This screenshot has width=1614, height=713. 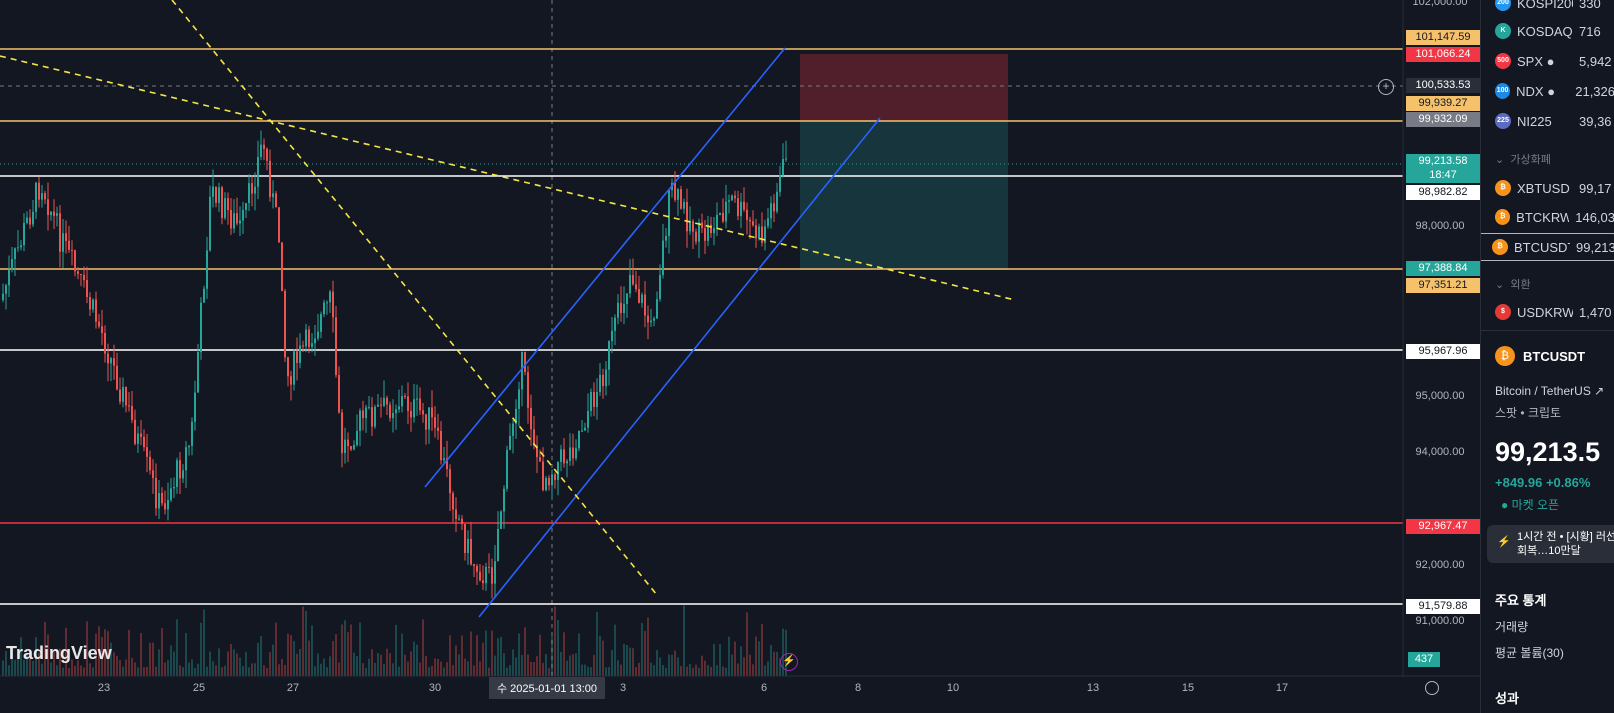 I want to click on volume-label: 437, so click(x=1424, y=659).